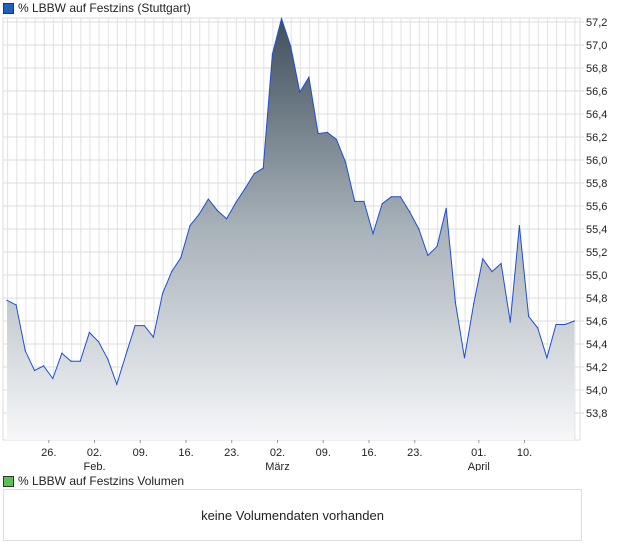  What do you see at coordinates (479, 466) in the screenshot?
I see `x-month-label: April` at bounding box center [479, 466].